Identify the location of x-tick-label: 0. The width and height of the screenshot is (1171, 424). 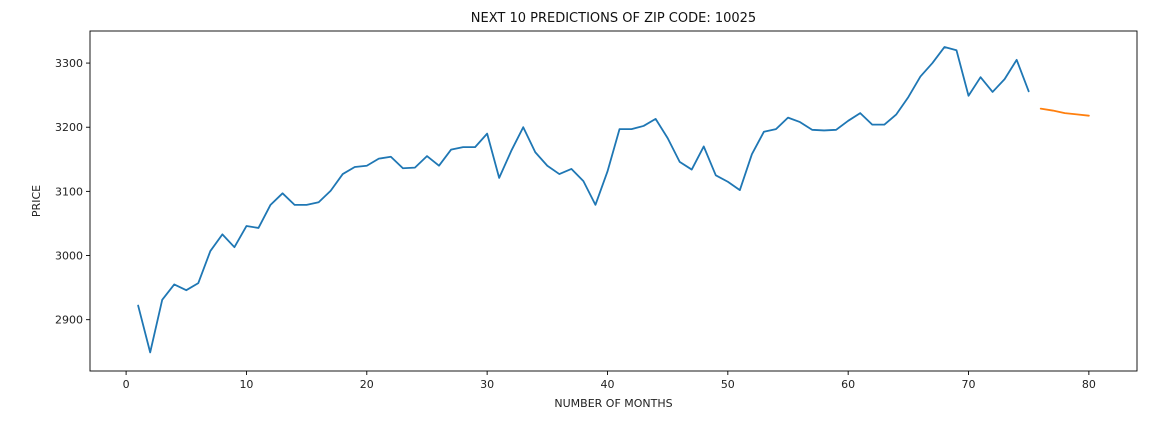
(126, 384).